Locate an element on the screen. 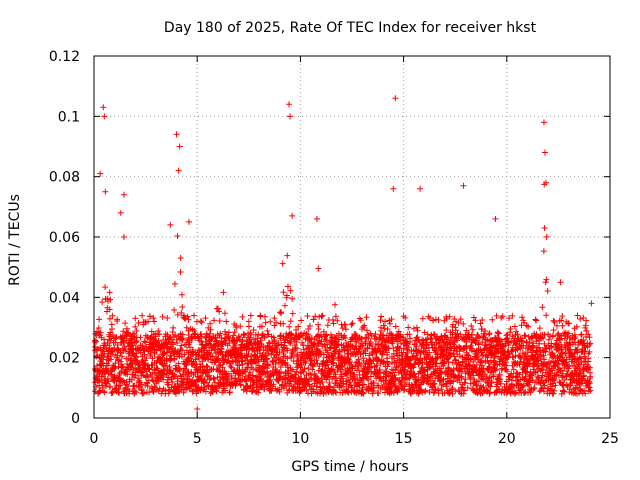  x-tick-label: 0 is located at coordinates (94, 439).